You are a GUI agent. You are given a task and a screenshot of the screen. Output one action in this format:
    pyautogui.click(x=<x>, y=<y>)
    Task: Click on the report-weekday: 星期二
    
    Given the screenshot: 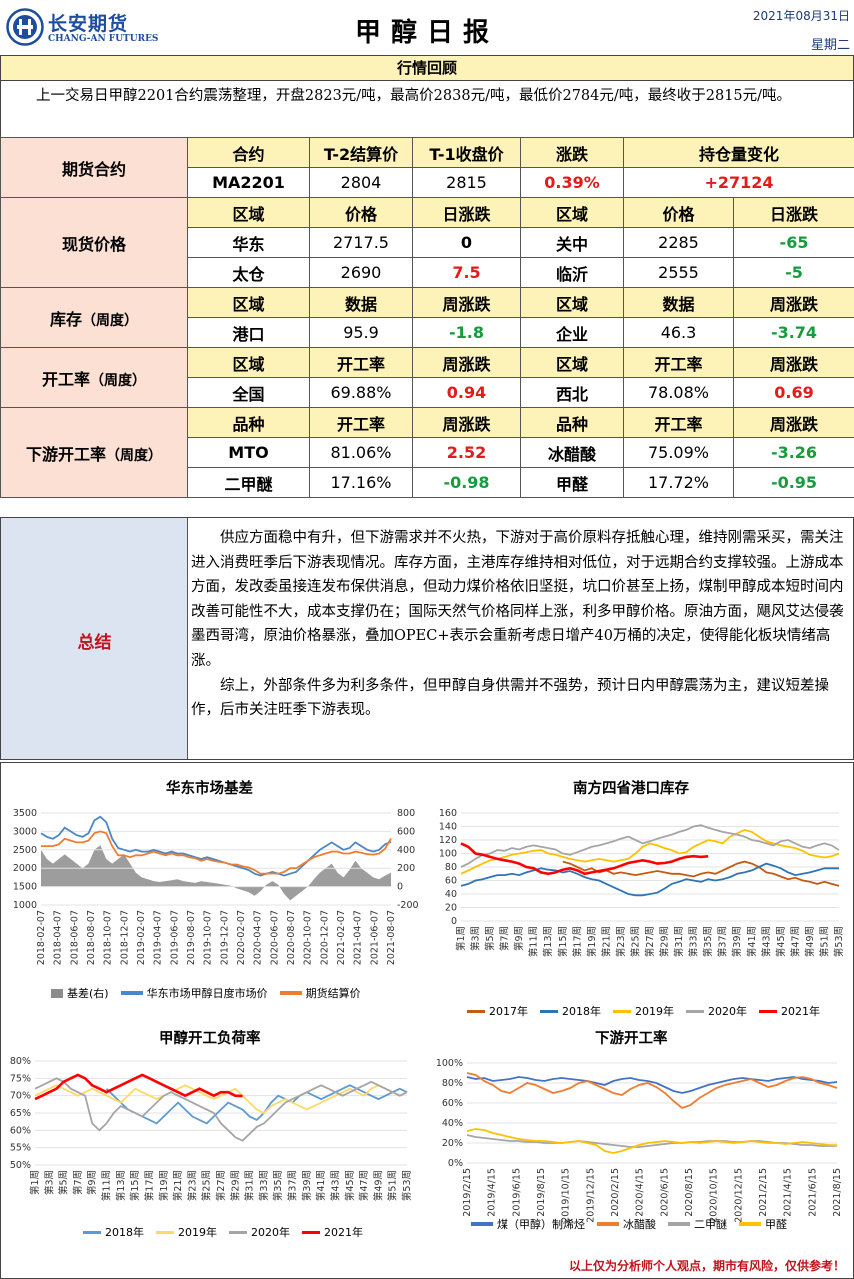 What is the action you would take?
    pyautogui.click(x=830, y=45)
    